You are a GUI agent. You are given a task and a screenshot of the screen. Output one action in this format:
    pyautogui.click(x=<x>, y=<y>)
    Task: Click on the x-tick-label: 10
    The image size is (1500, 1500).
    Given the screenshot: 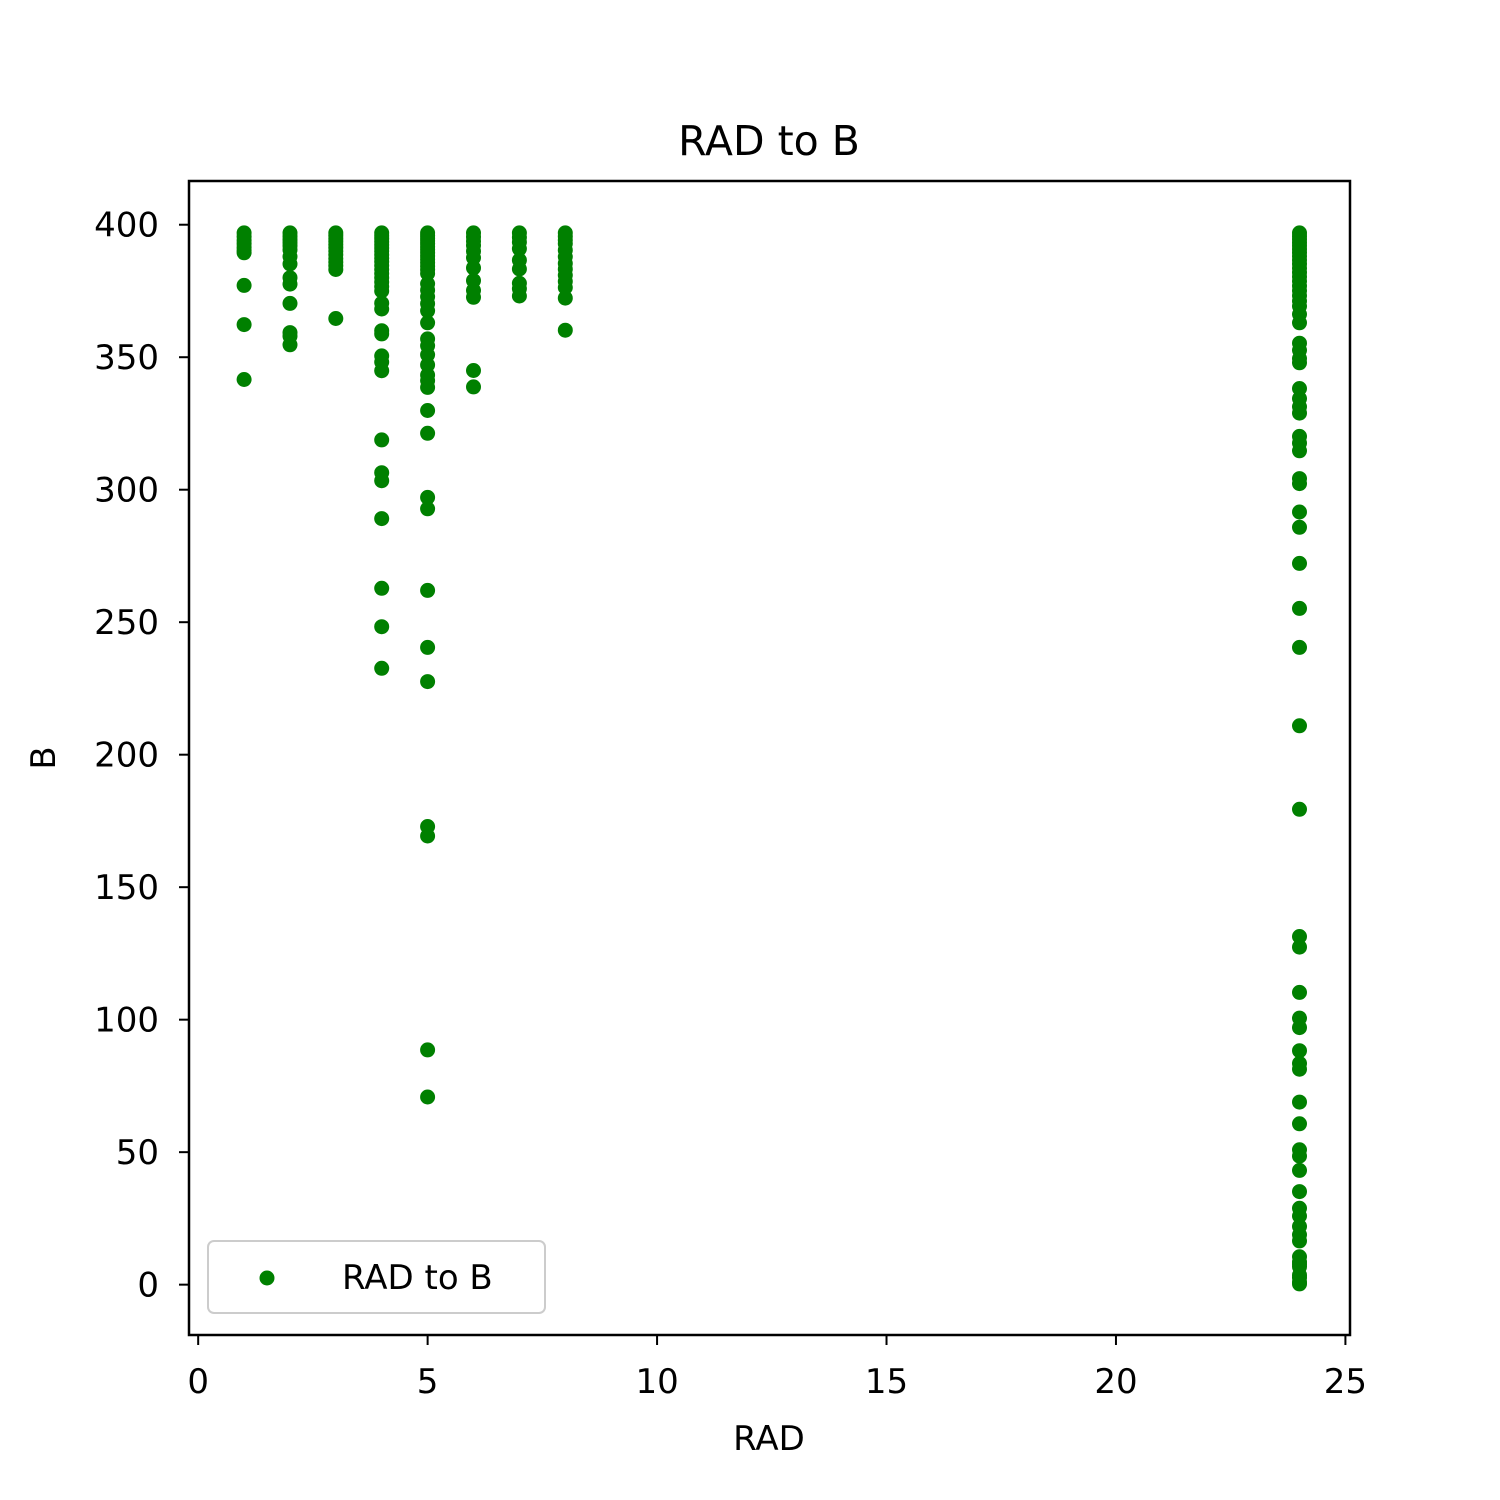 What is the action you would take?
    pyautogui.click(x=656, y=1382)
    